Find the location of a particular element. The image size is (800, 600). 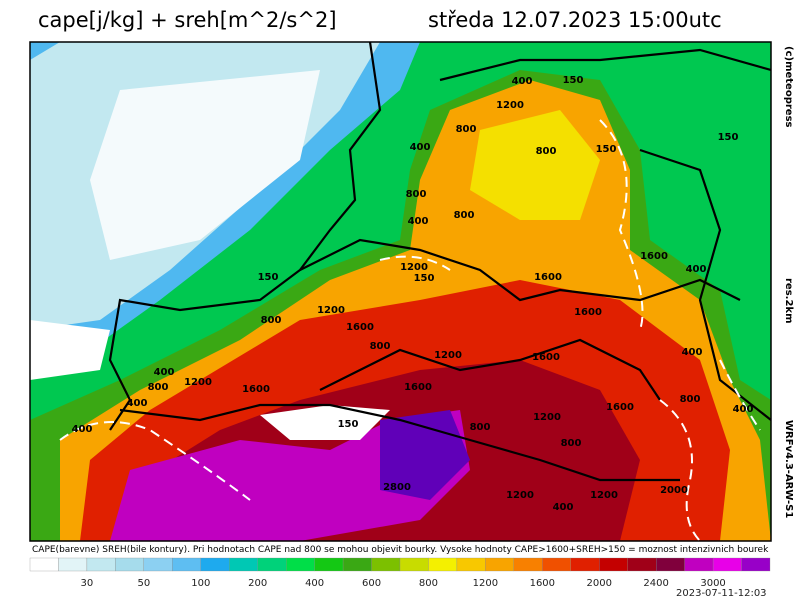

copyright: (c)meteopress is located at coordinates (788, 87).